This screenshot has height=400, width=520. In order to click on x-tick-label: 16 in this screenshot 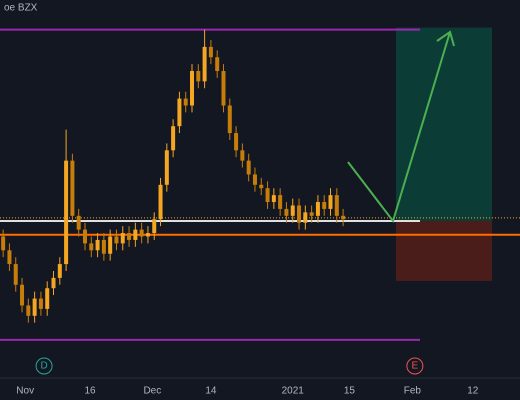, I will do `click(90, 391)`.